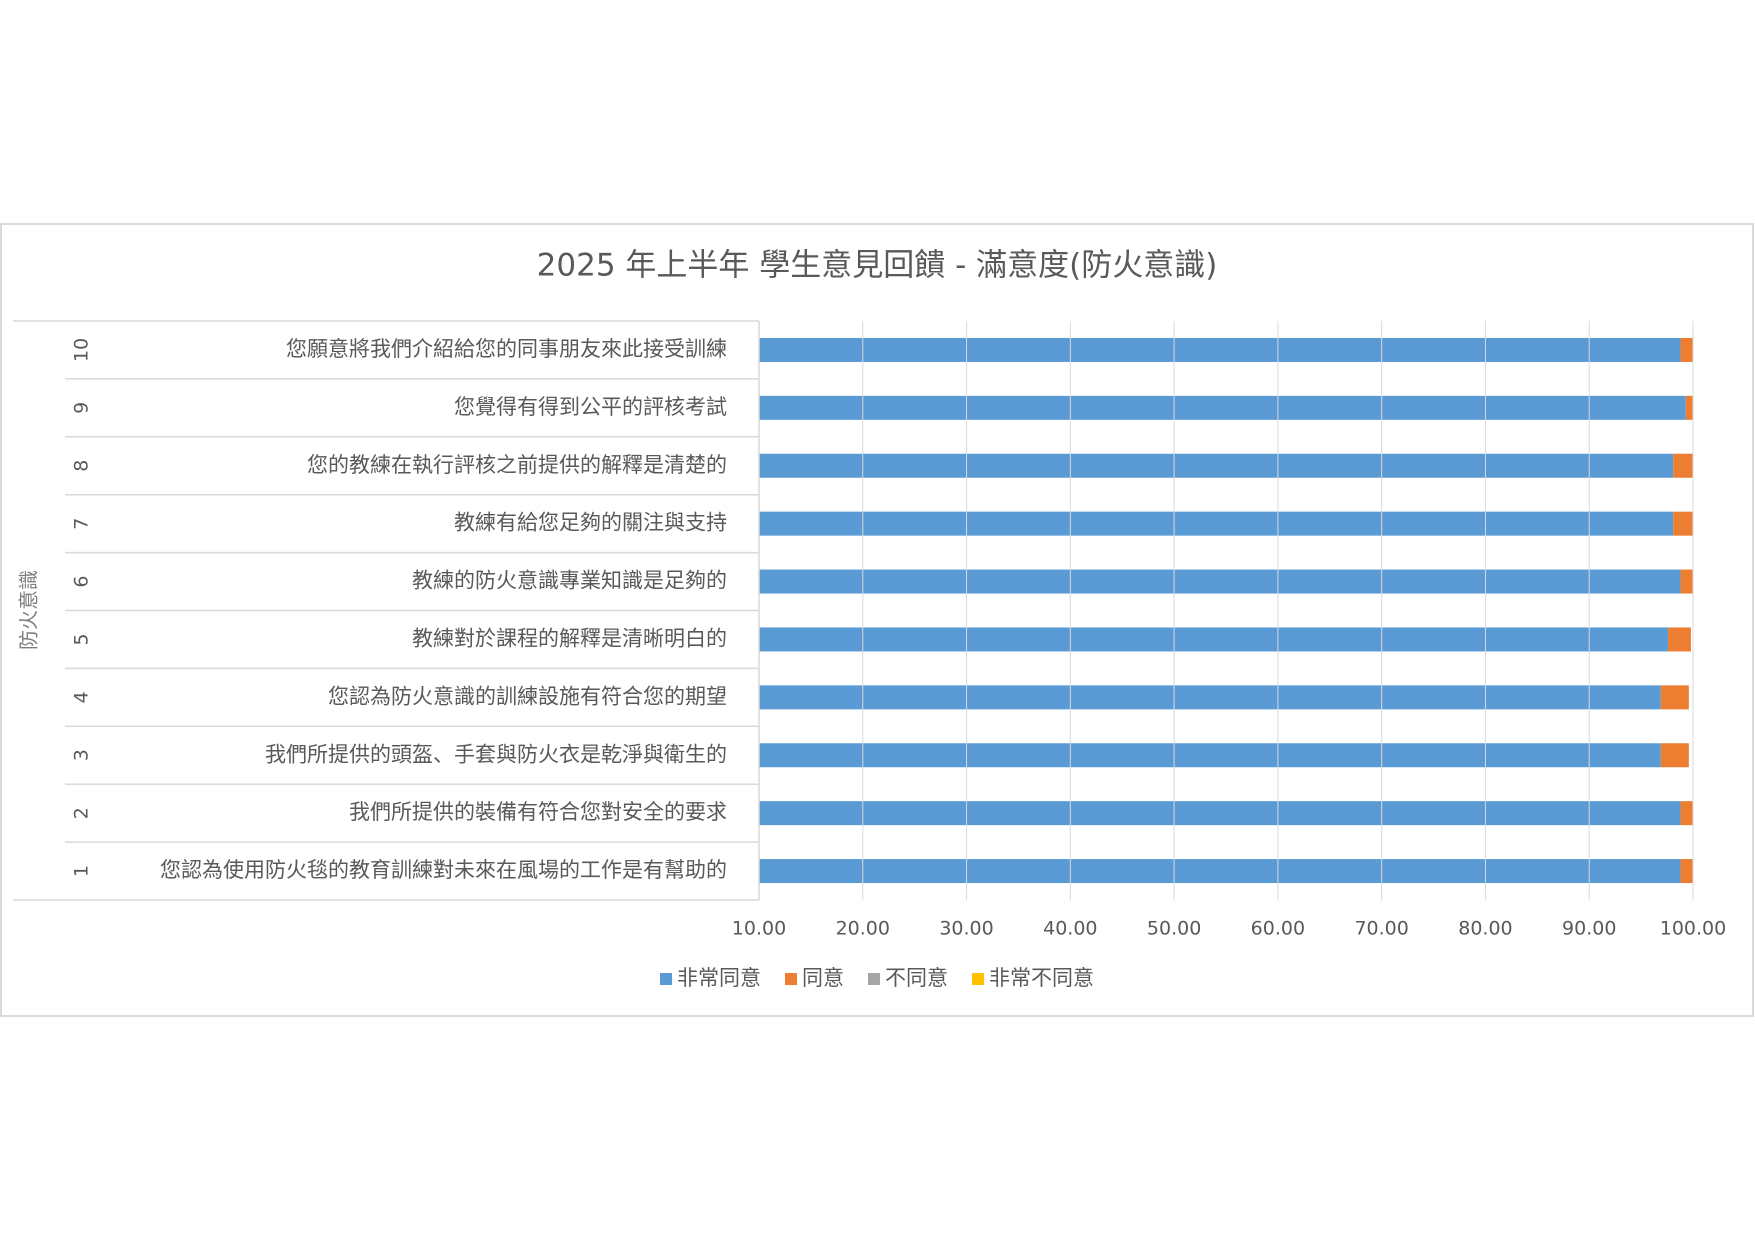 The image size is (1755, 1240). I want to click on x-tick-label: 10.00, so click(759, 929).